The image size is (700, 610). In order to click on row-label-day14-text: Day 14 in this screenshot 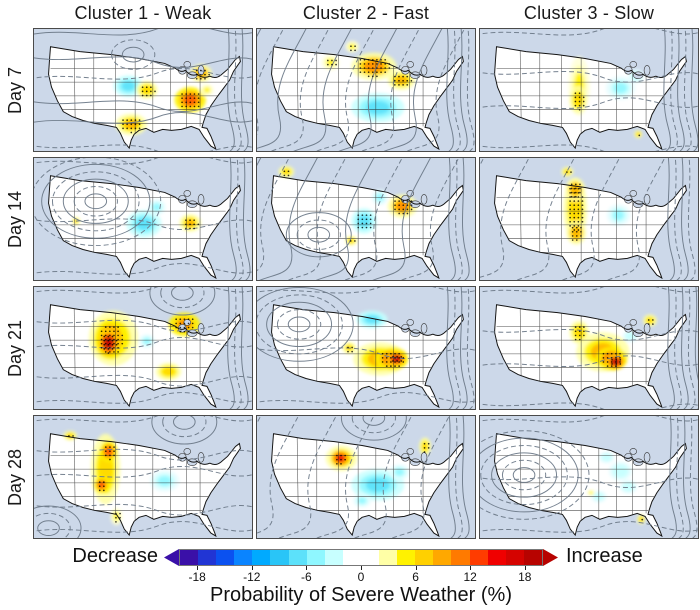, I will do `click(15, 219)`.